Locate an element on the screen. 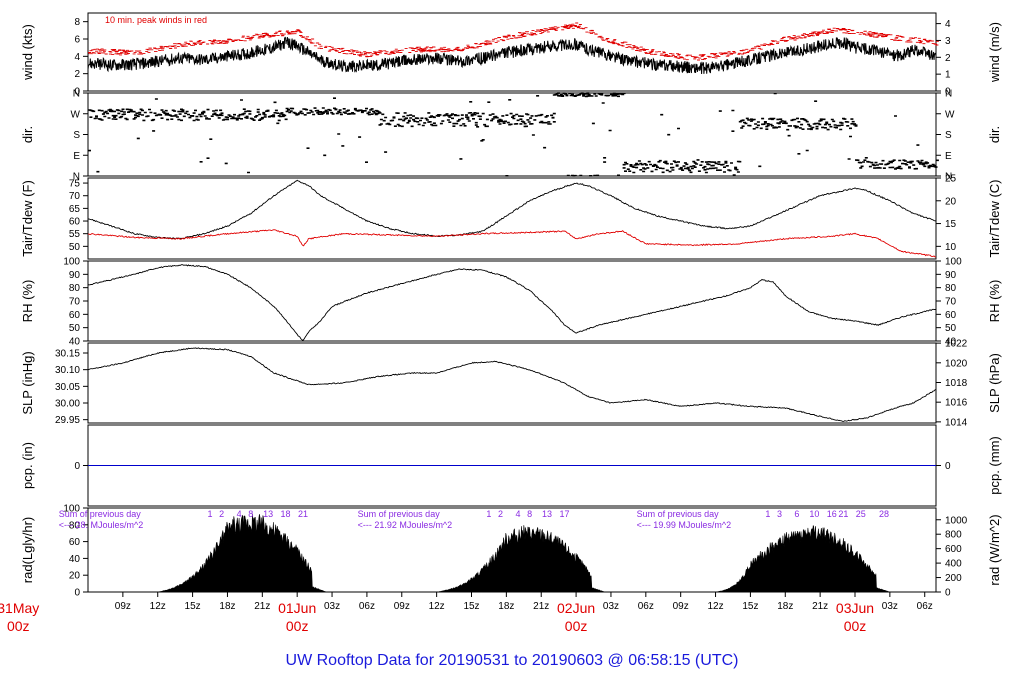 The image size is (1024, 700). rad-day-marker: 10 is located at coordinates (814, 514).